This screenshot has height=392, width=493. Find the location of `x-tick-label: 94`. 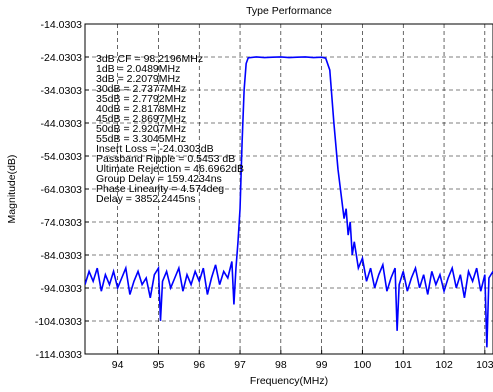

x-tick-label: 94 is located at coordinates (118, 365).